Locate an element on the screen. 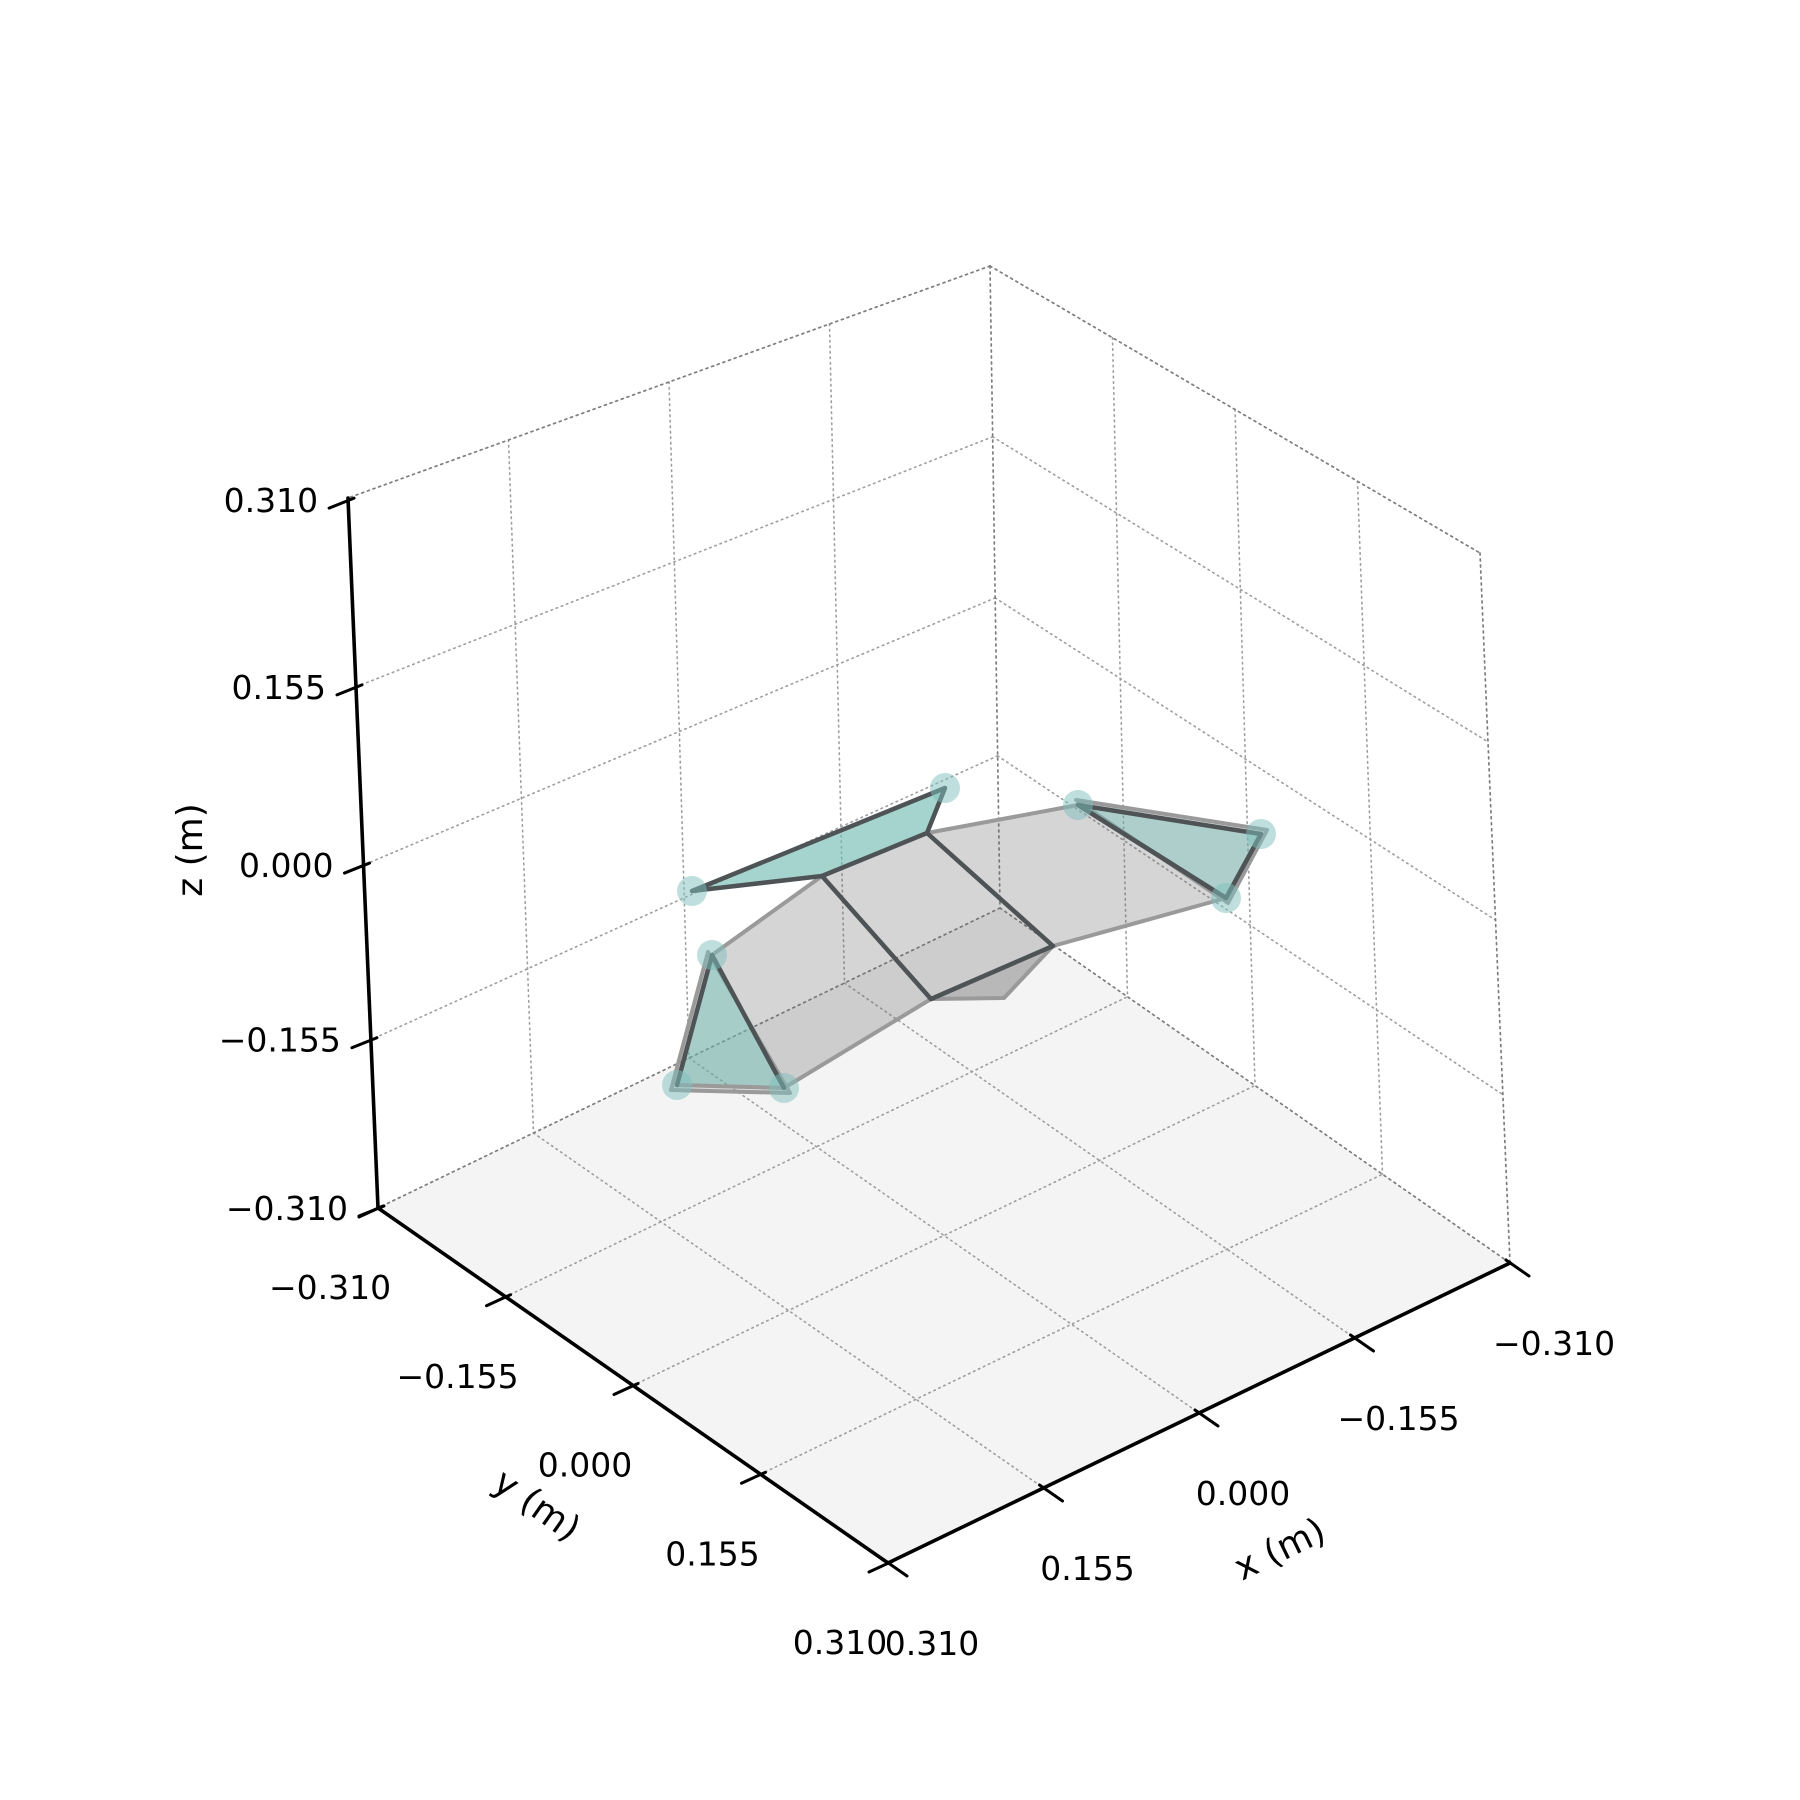  z-axis-title: z (m) is located at coordinates (190, 850).